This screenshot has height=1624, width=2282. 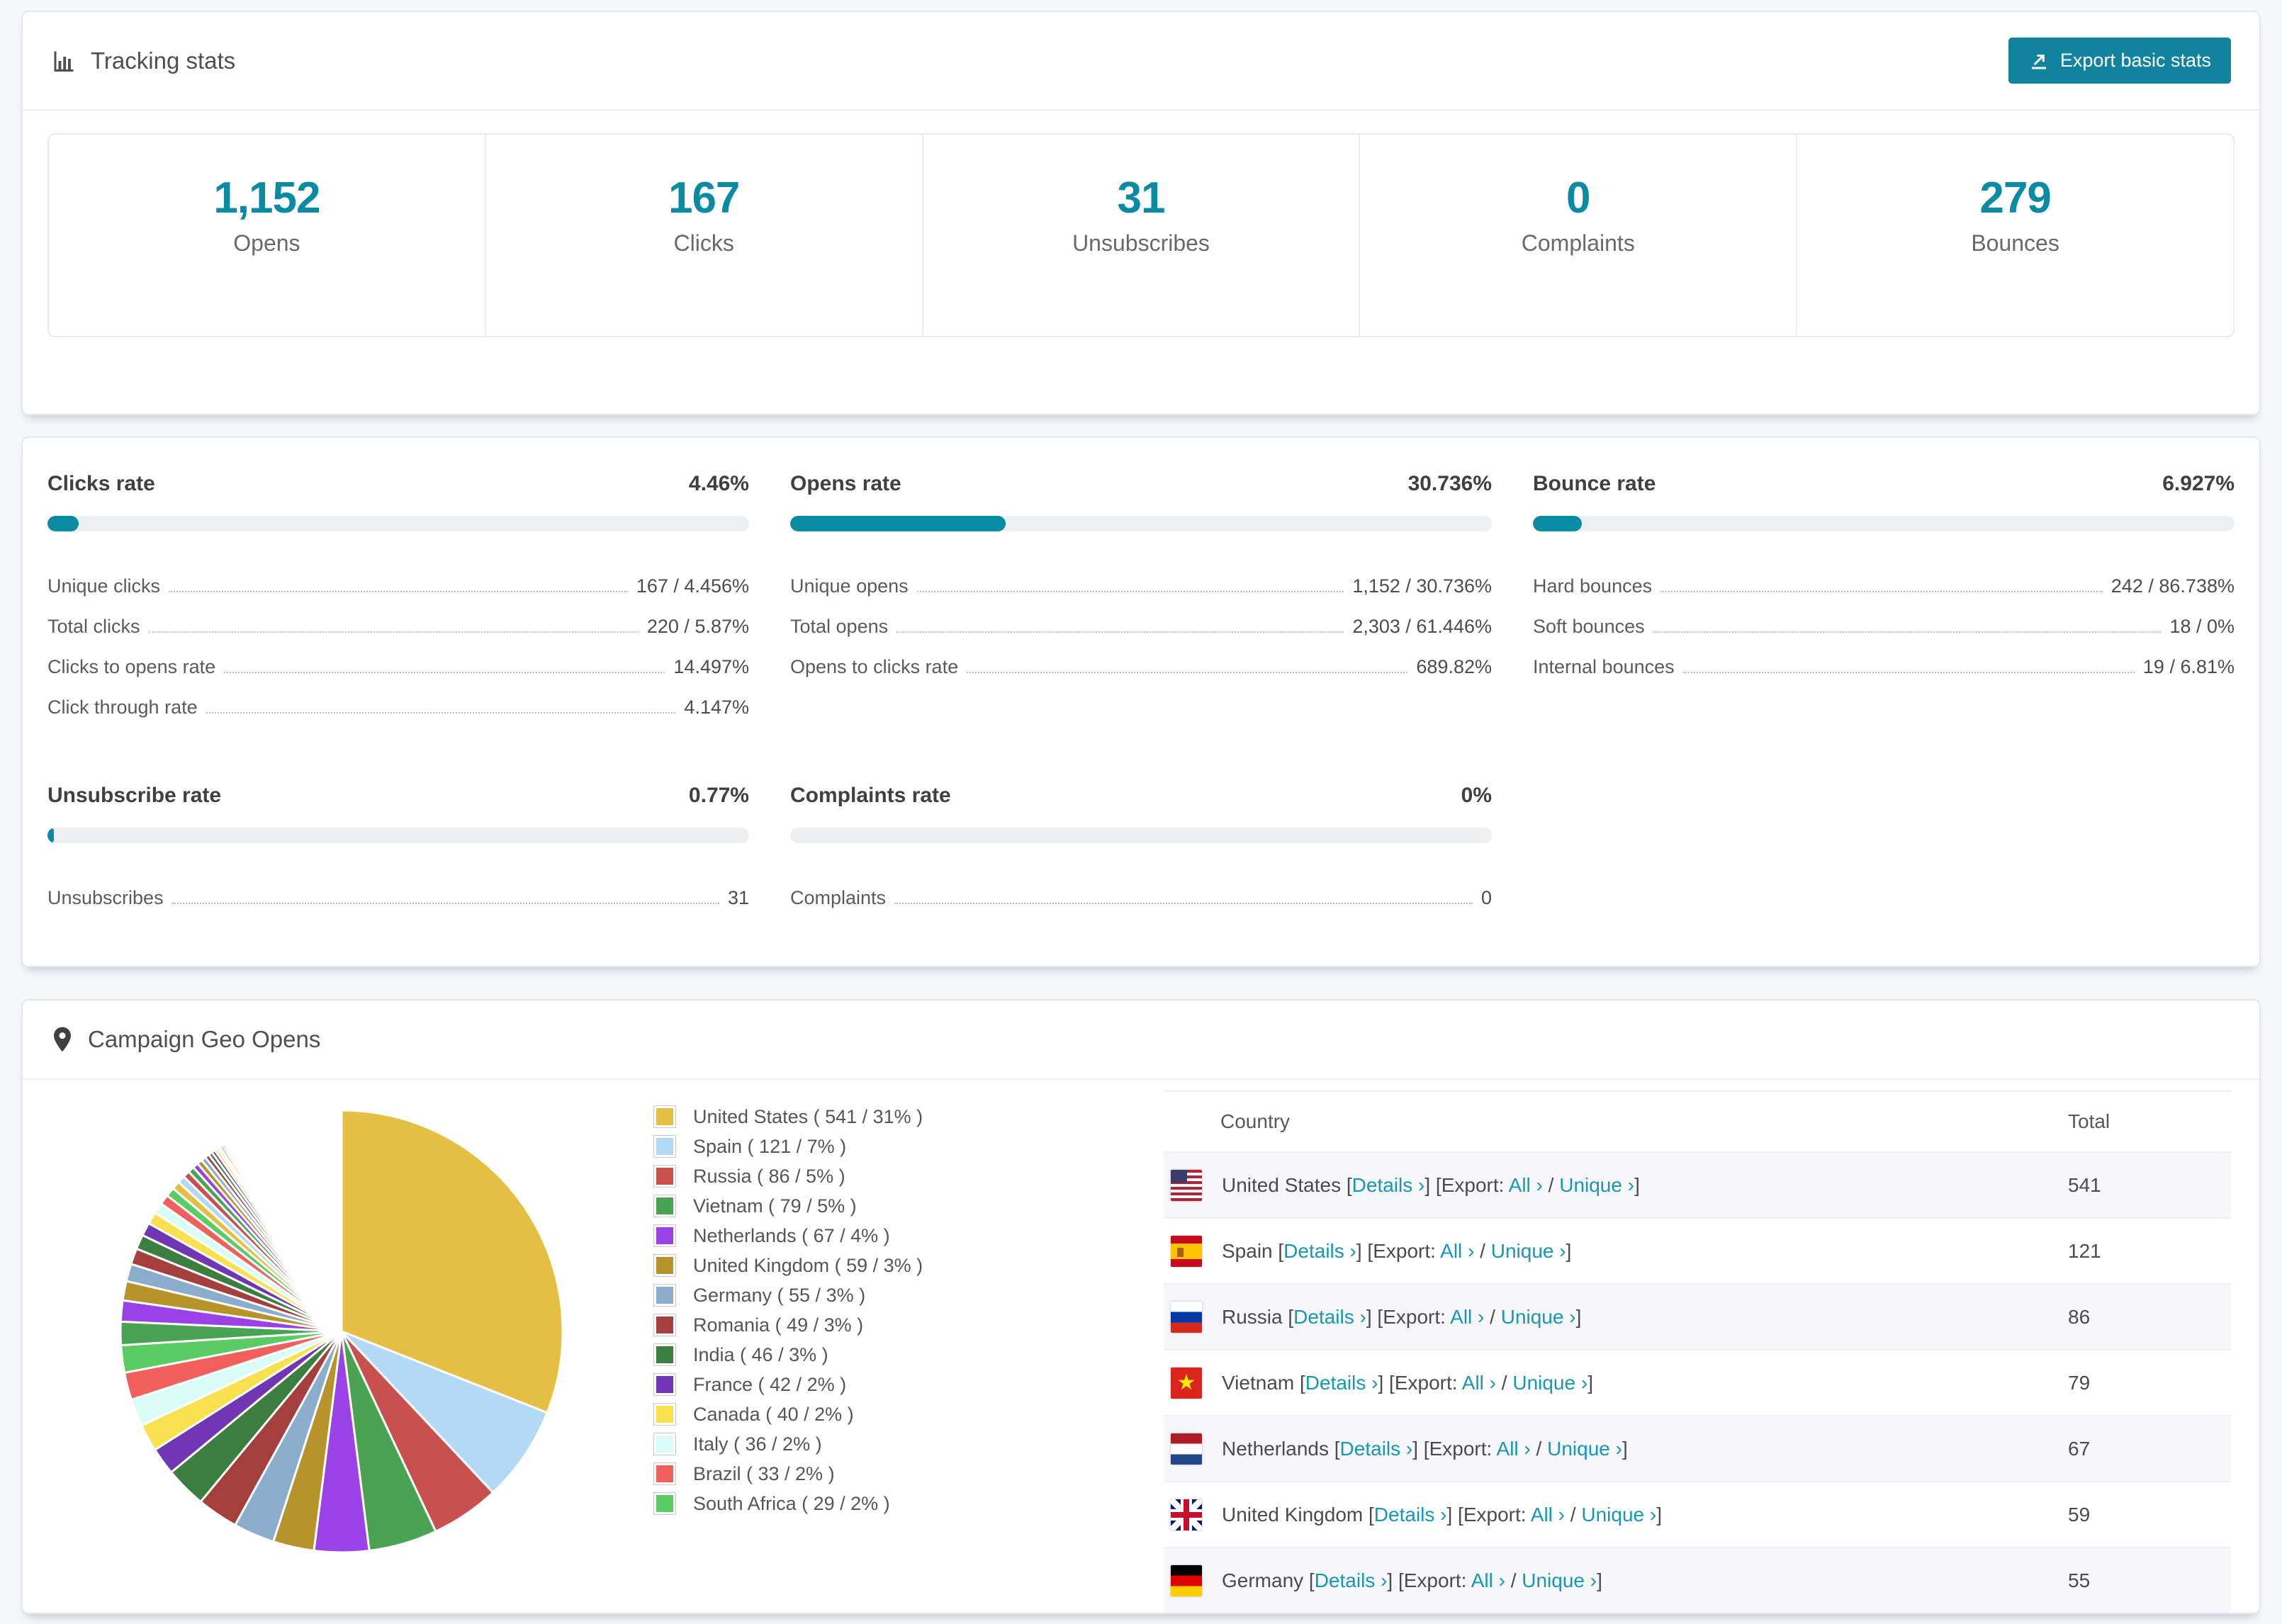 I want to click on legend-item: Spain ( 121 / 7% ), so click(x=837, y=1146).